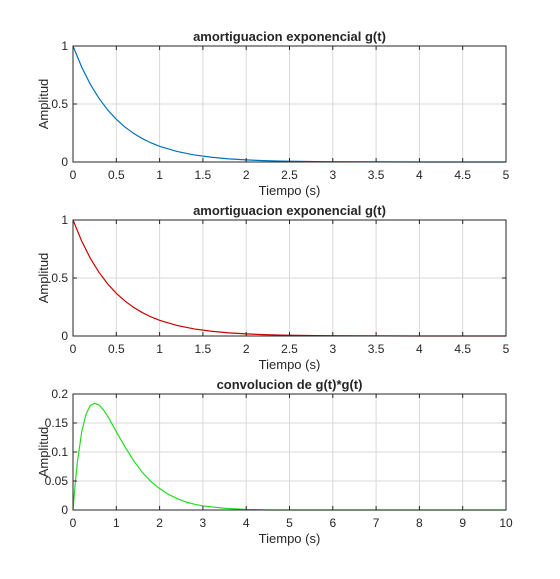 The height and width of the screenshot is (579, 560). I want to click on x-tick-label: 10, so click(506, 523).